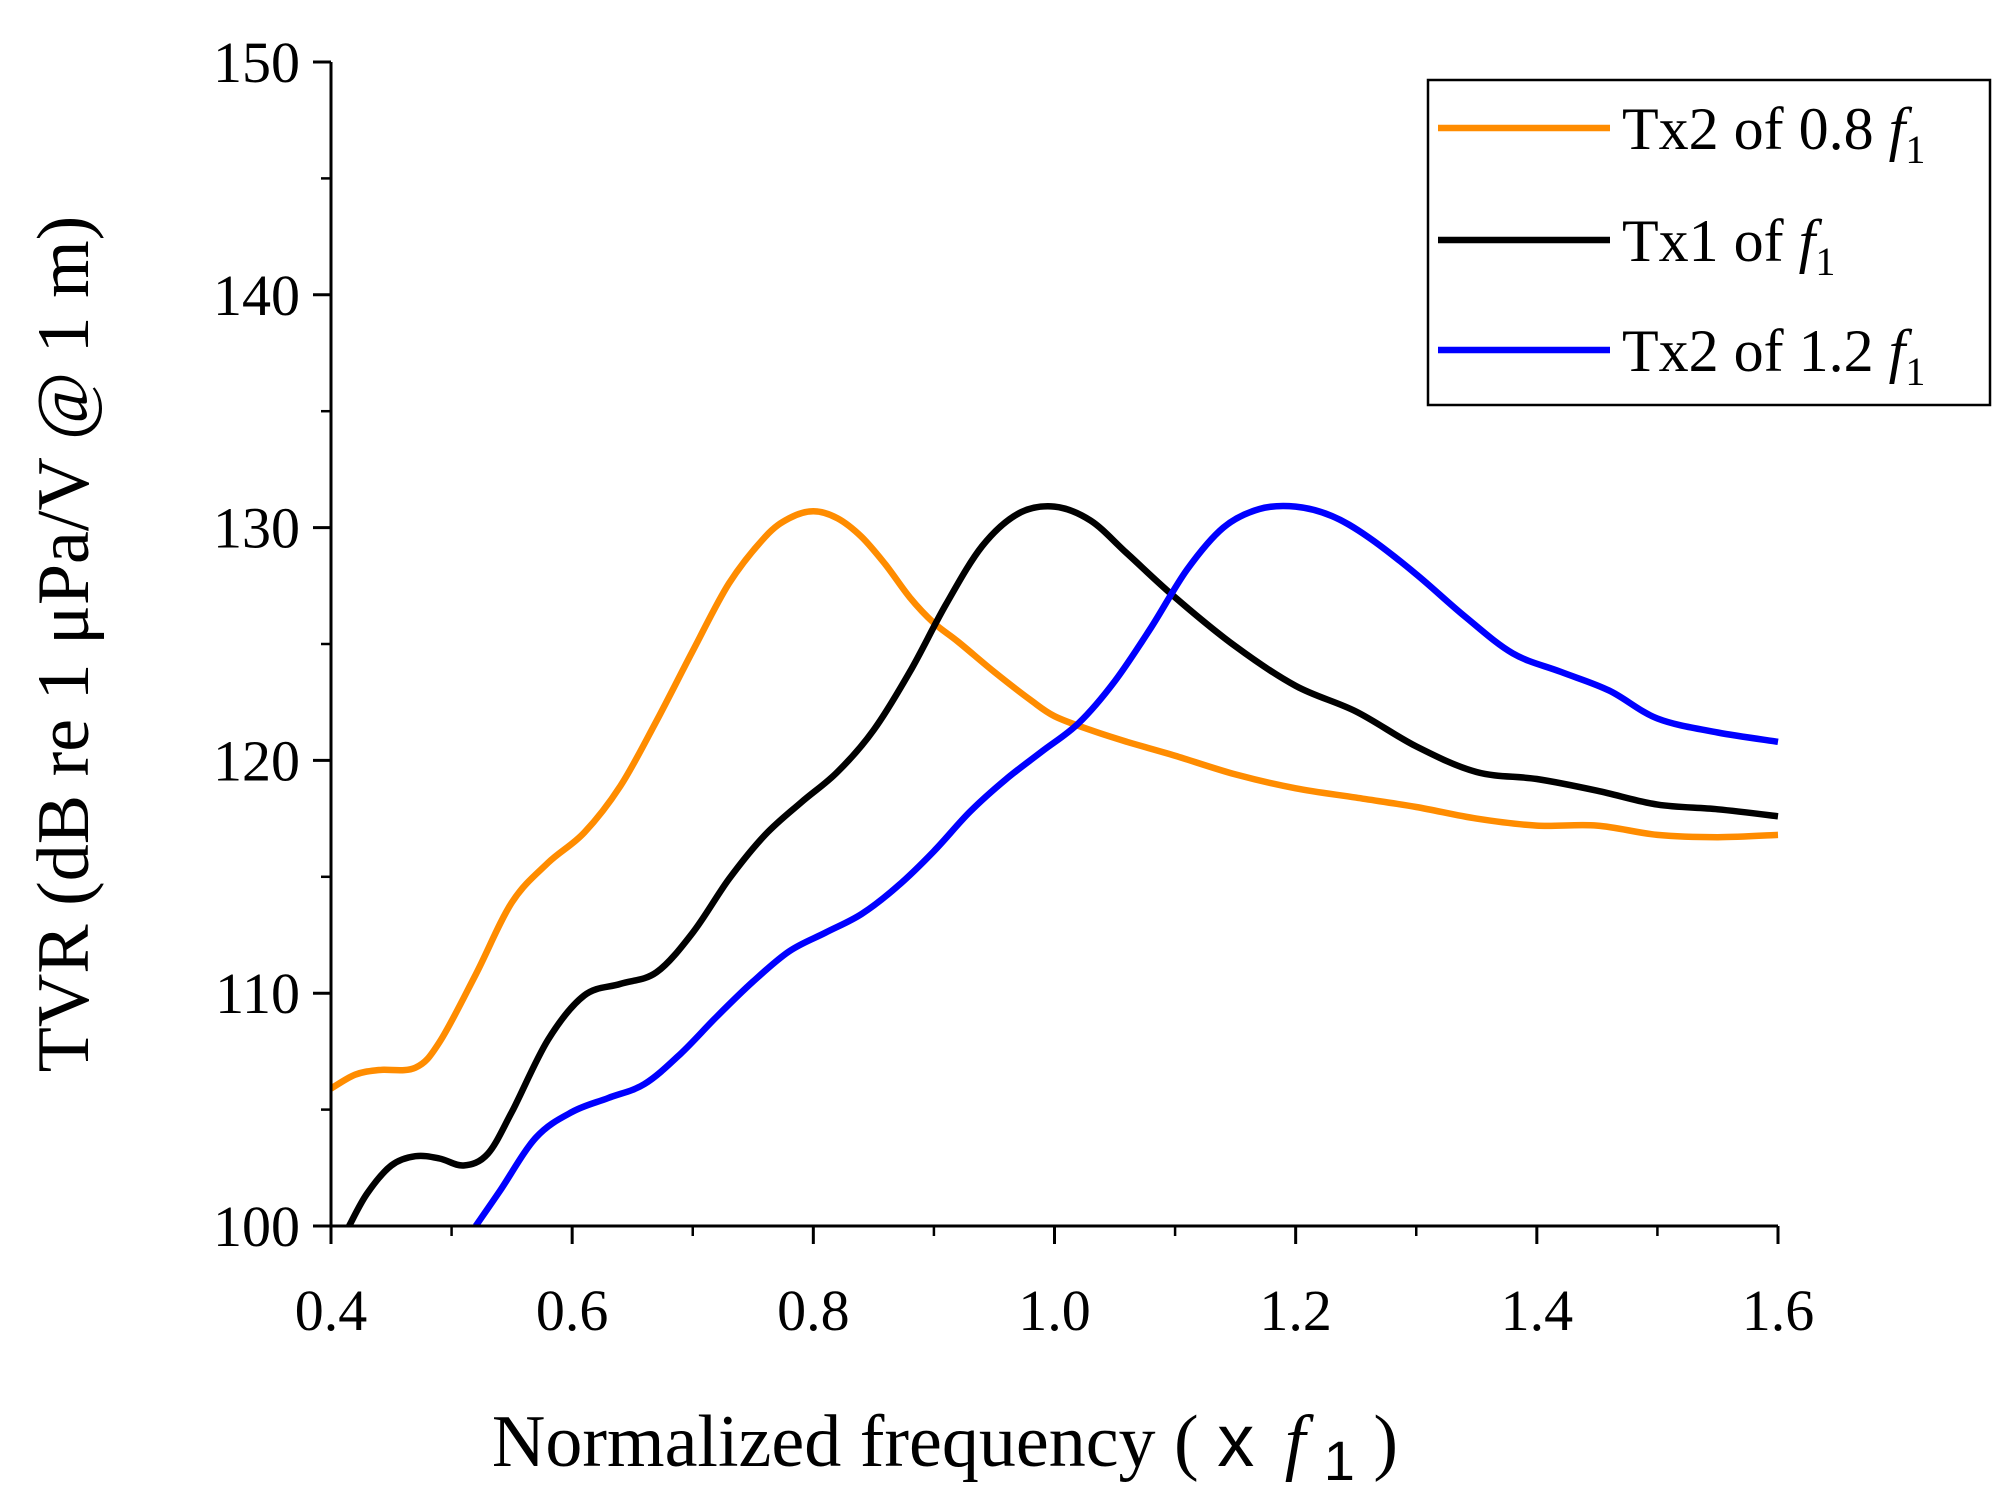 The height and width of the screenshot is (1512, 2013). Describe the element at coordinates (257, 993) in the screenshot. I see `y-tick-label: 110` at that location.